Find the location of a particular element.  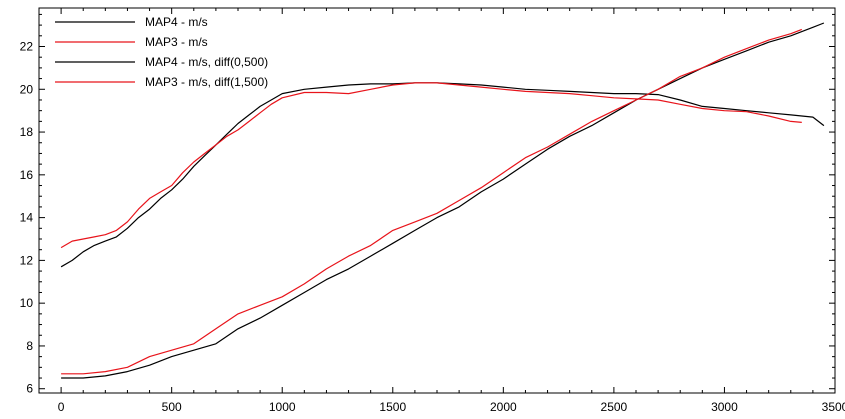

y-tick-label: 18 is located at coordinates (27, 132).